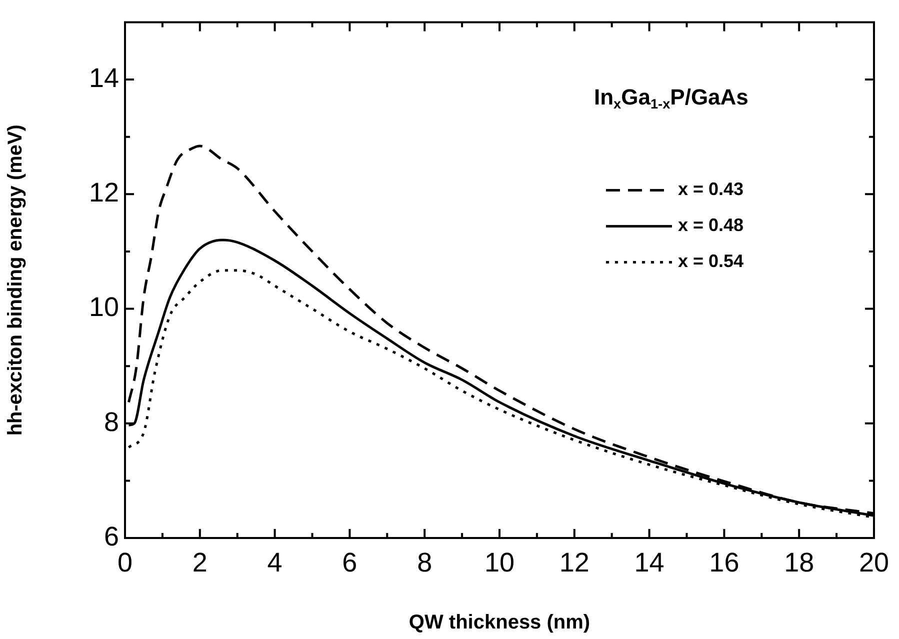  I want to click on x-tick-label: 18, so click(799, 563).